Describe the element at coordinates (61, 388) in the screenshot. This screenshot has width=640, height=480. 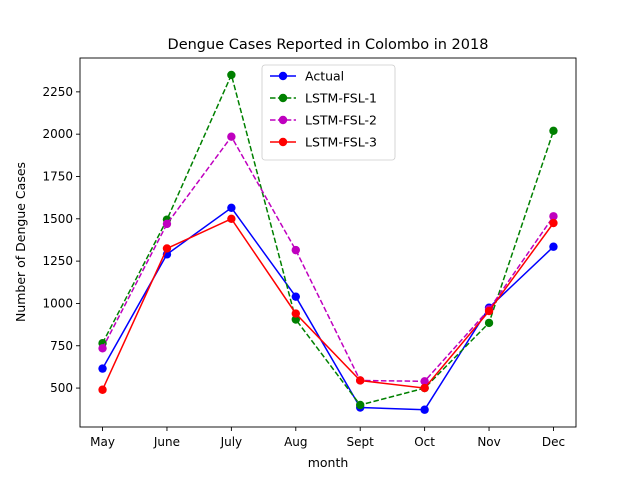
I see `y-tick-label: 500` at that location.